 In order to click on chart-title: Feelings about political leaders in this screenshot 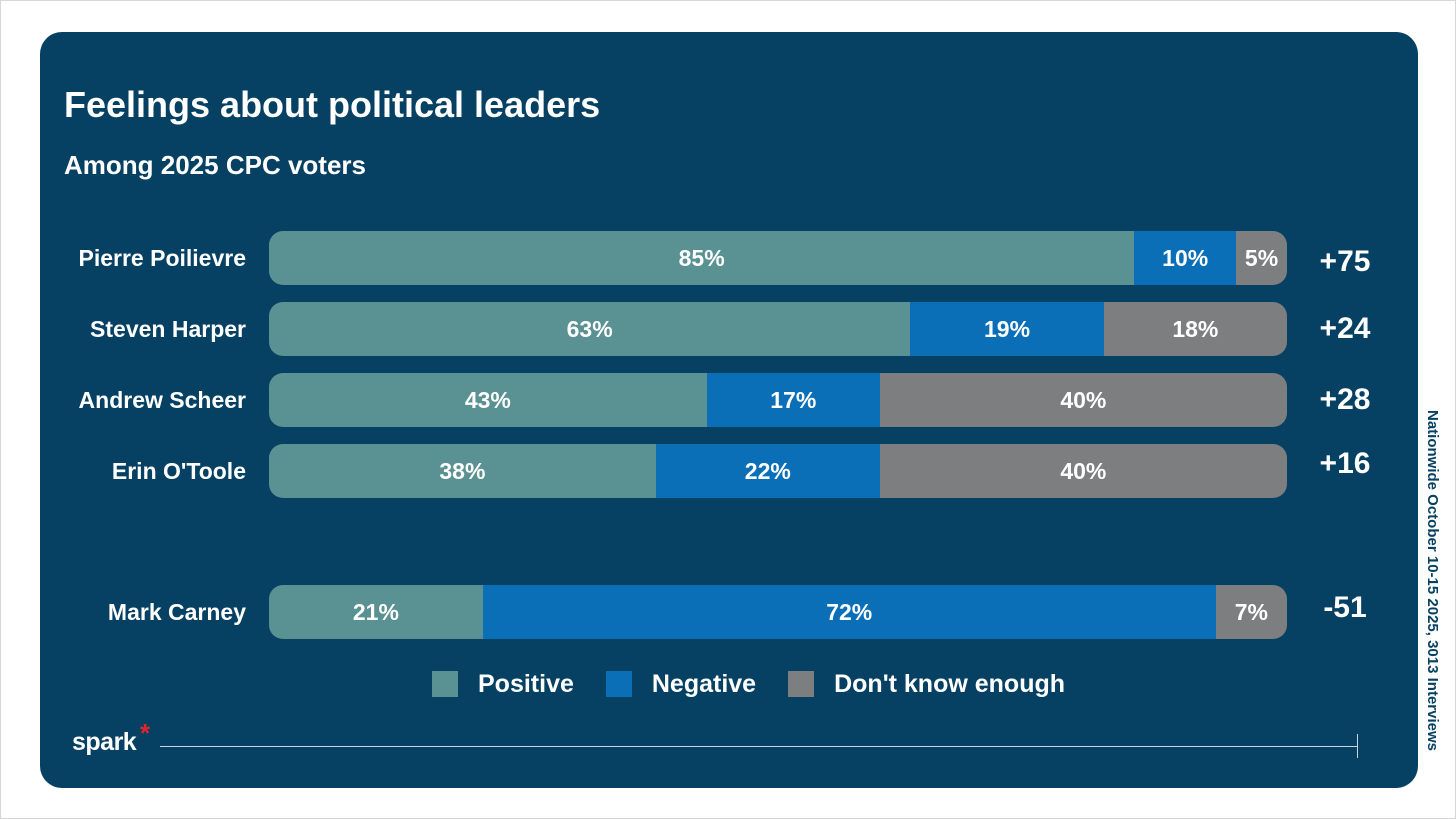, I will do `click(332, 104)`.